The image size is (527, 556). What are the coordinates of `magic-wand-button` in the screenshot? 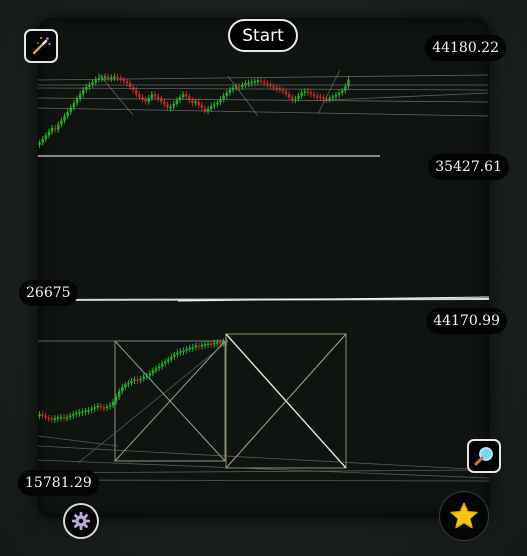 It's located at (41, 46).